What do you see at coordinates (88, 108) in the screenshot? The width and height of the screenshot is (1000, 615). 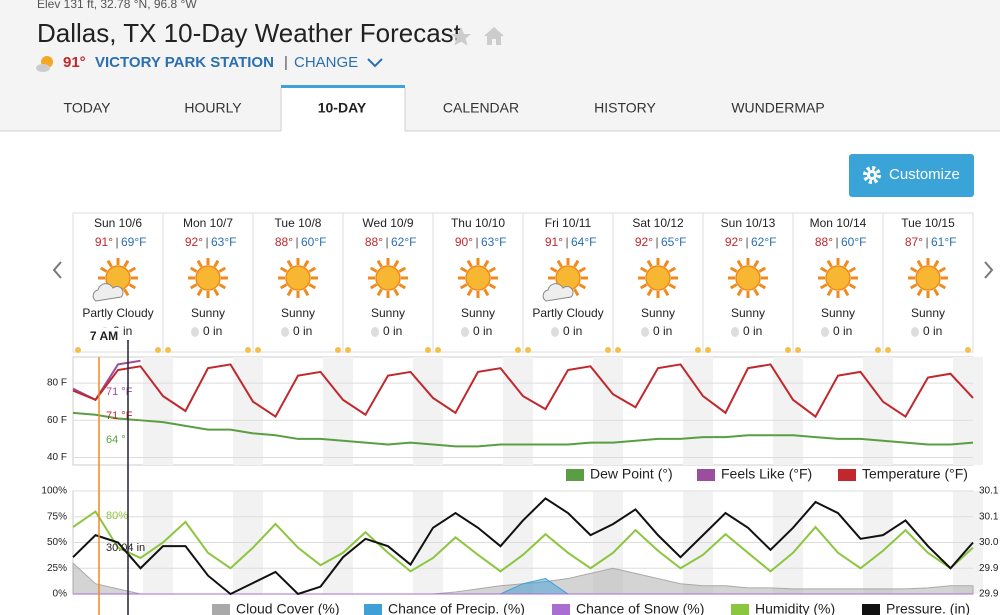 I see `tab: TODAY` at bounding box center [88, 108].